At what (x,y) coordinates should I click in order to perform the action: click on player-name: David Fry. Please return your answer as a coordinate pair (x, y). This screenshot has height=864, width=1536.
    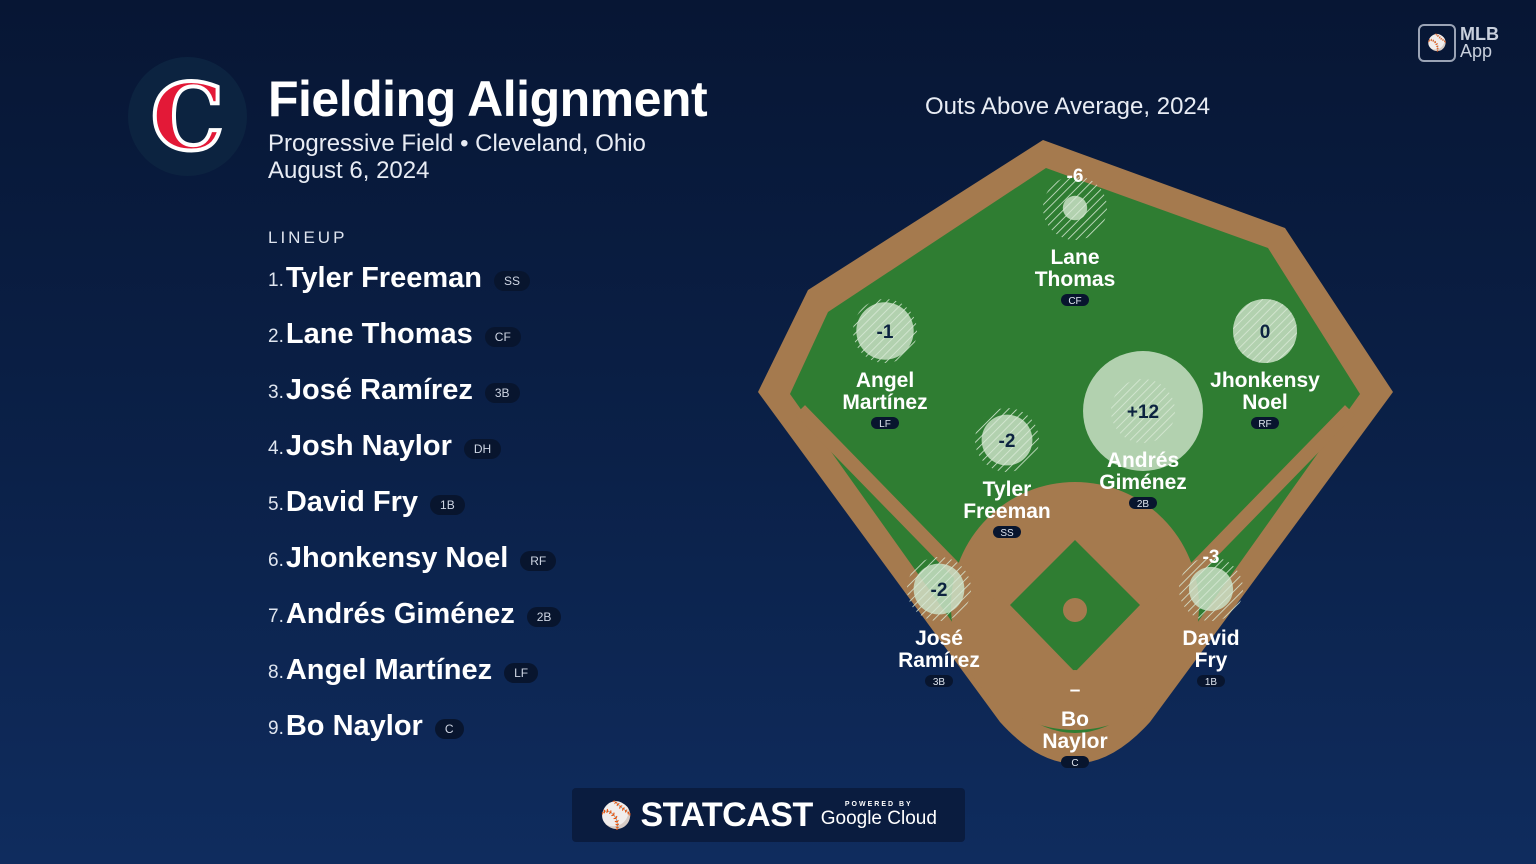
    Looking at the image, I should click on (352, 501).